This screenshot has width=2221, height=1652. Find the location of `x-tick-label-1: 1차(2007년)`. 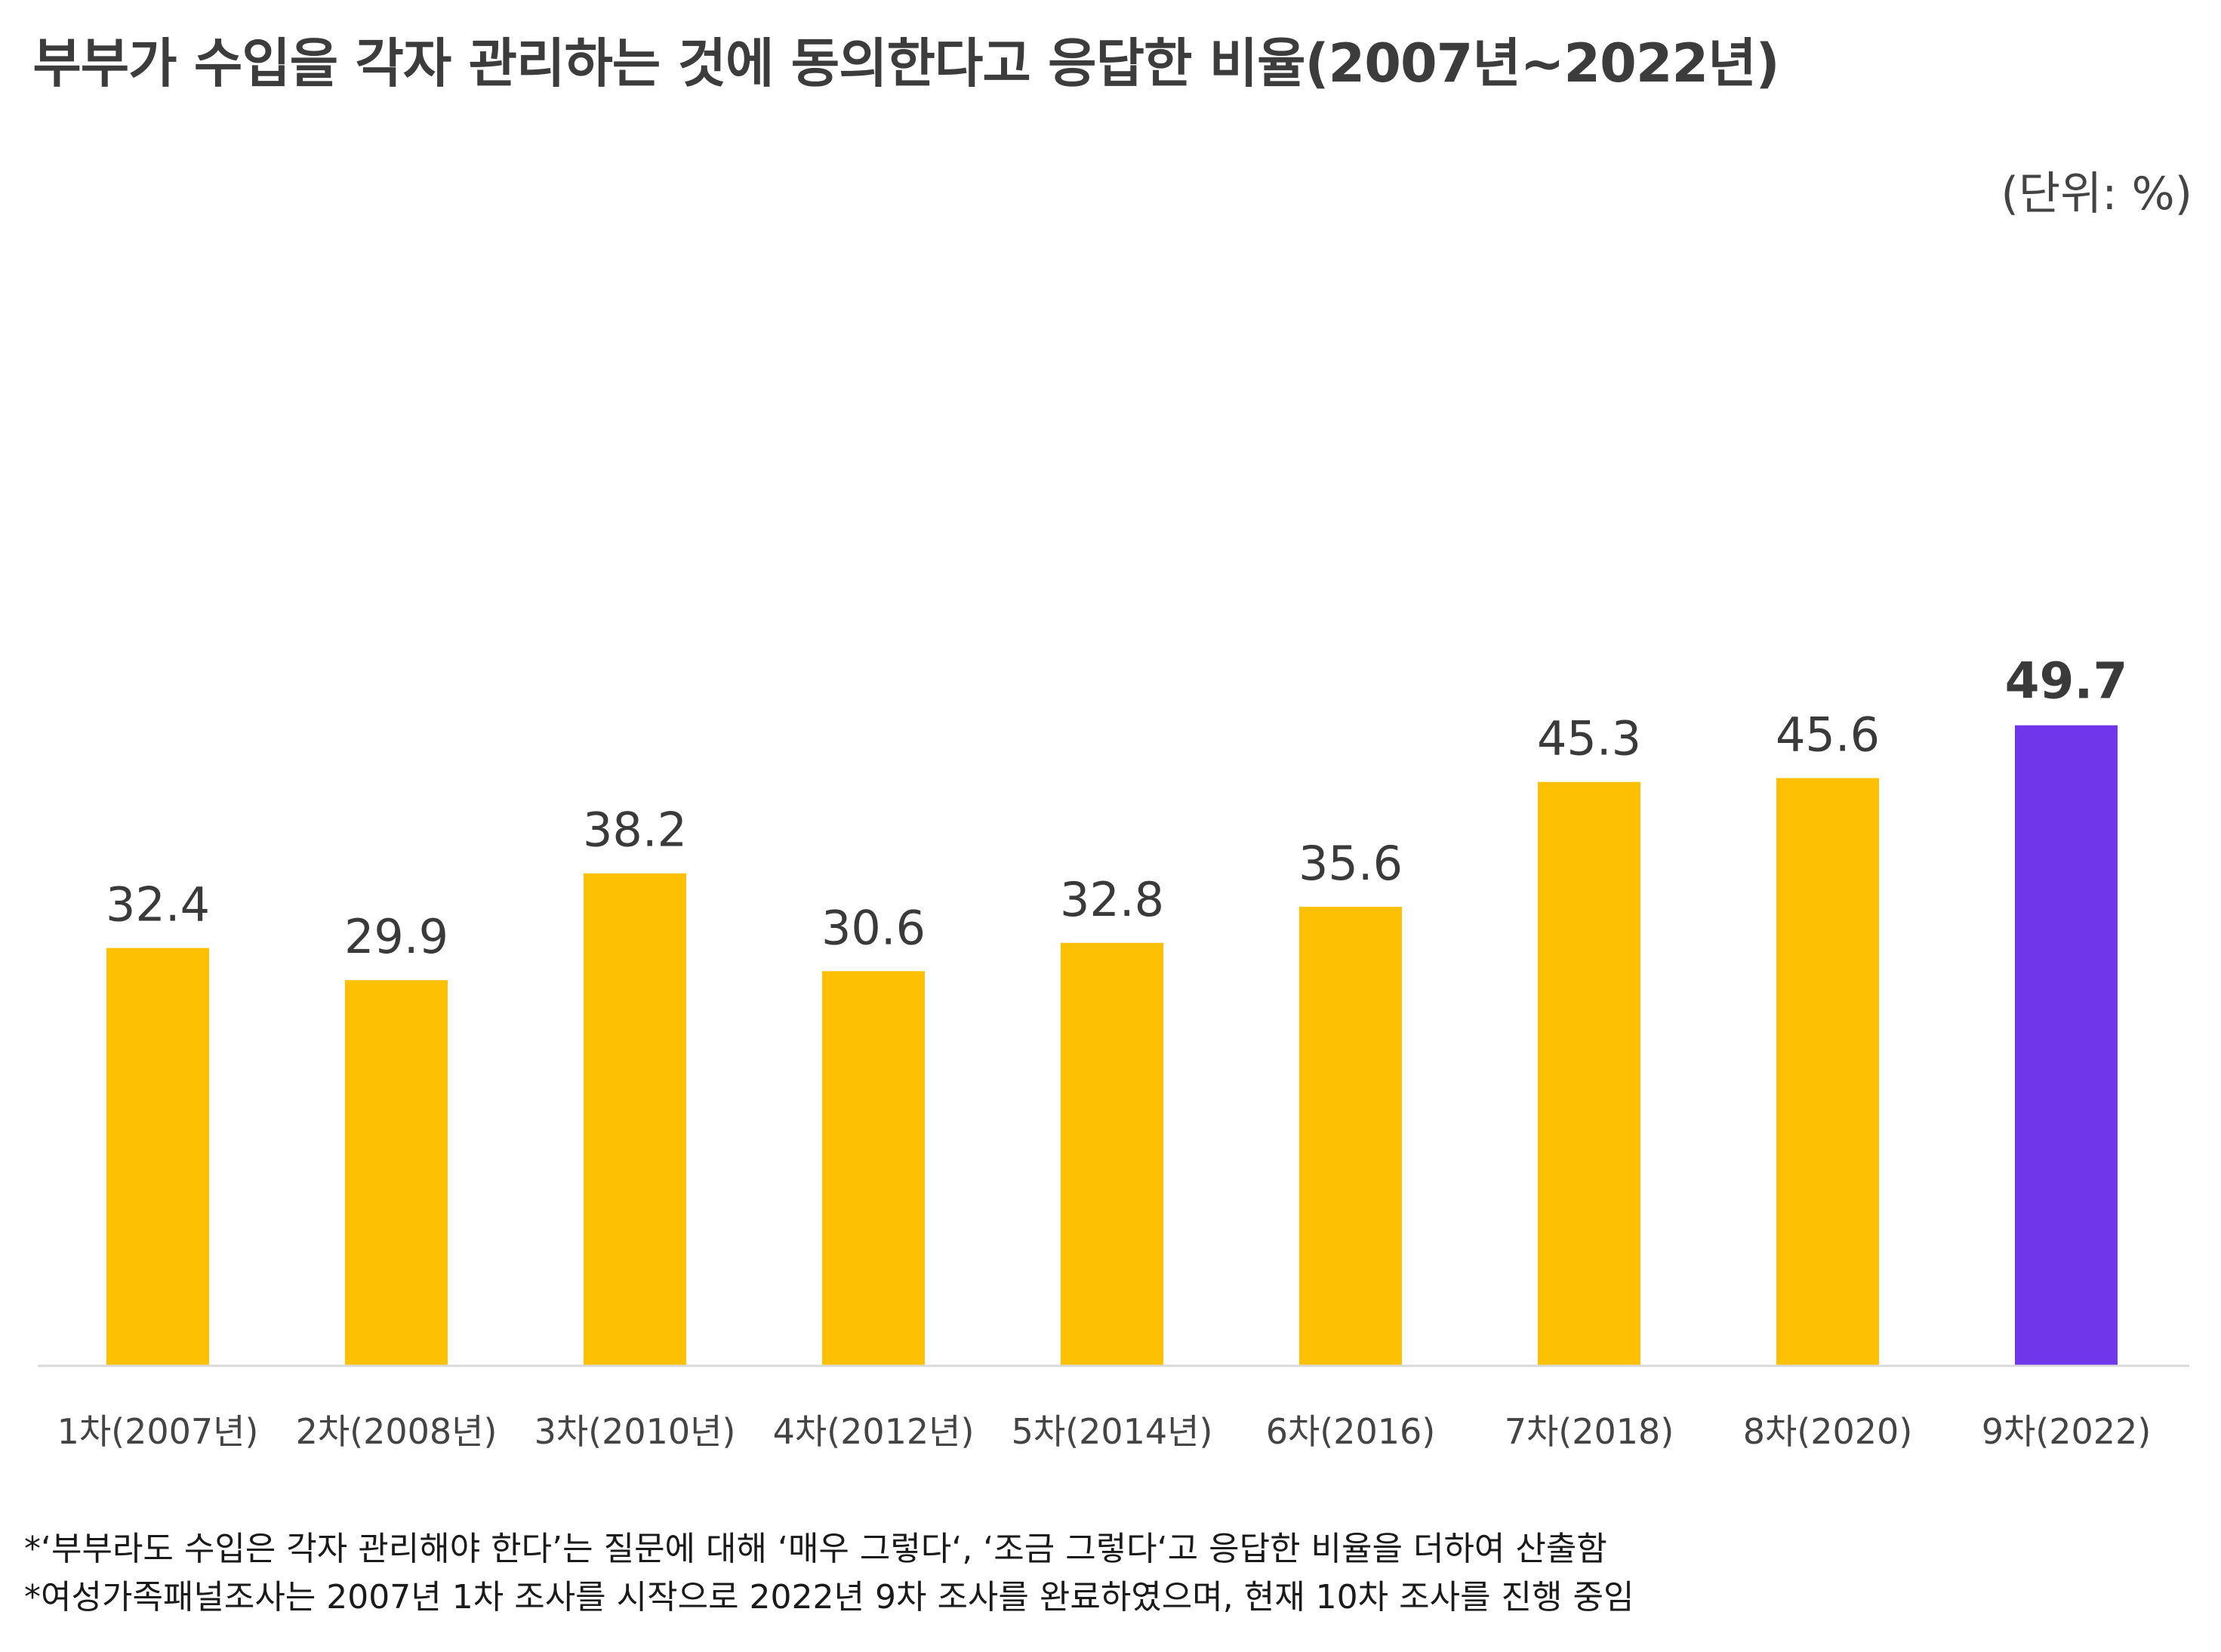

x-tick-label-1: 1차(2007년) is located at coordinates (158, 1431).